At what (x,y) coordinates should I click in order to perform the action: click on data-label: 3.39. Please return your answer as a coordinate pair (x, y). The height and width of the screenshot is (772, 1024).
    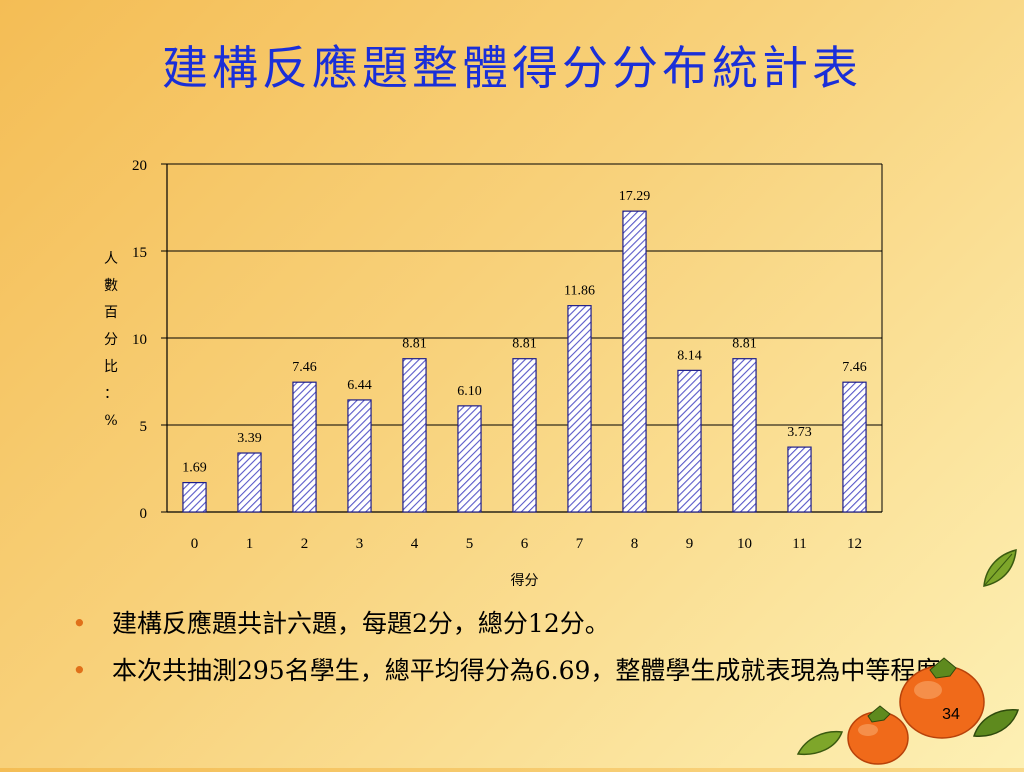
    Looking at the image, I should click on (249, 438).